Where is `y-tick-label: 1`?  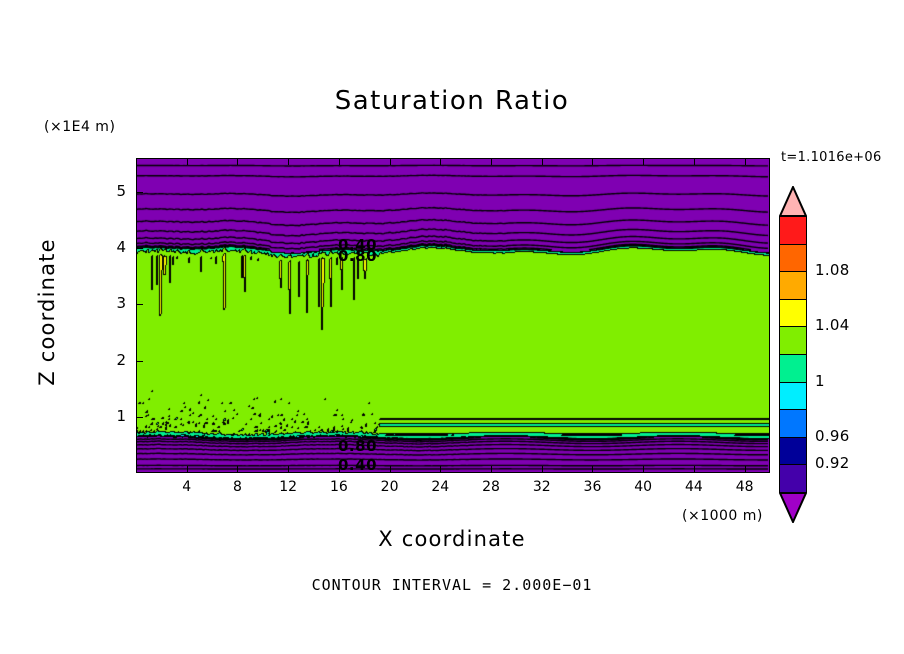
y-tick-label: 1 is located at coordinates (121, 415).